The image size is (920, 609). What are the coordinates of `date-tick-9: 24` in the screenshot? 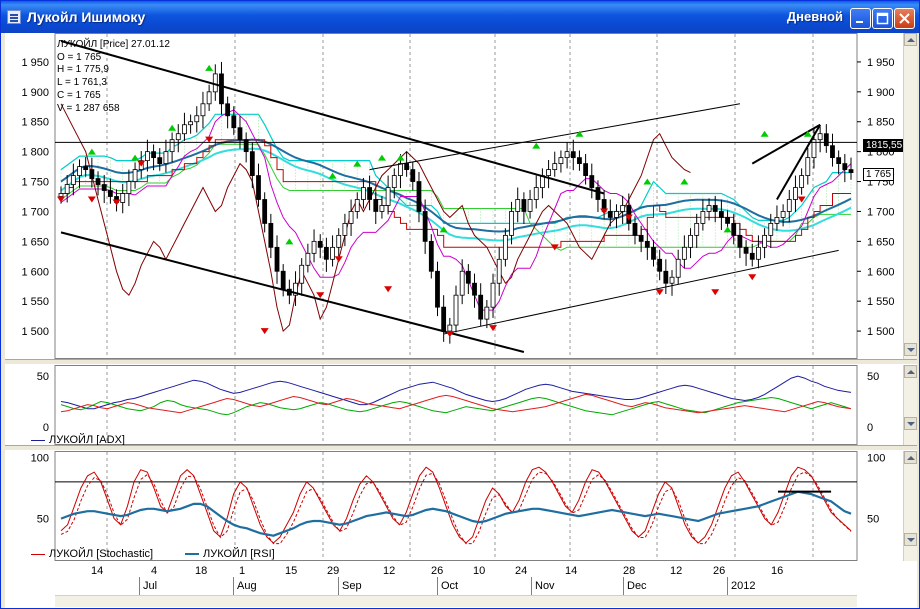 It's located at (521, 571).